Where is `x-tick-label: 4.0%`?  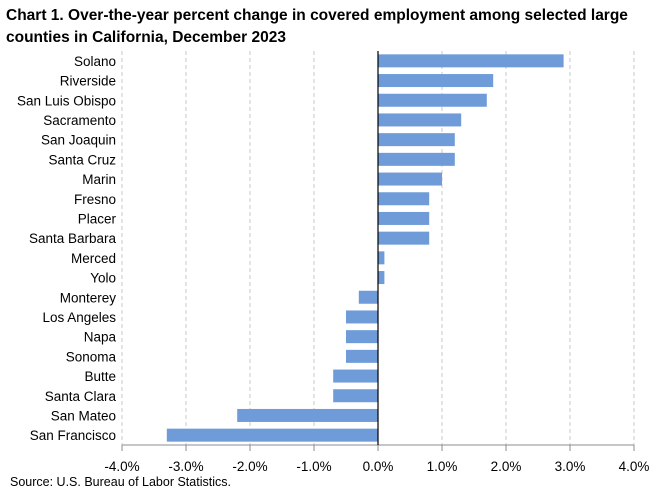 x-tick-label: 4.0% is located at coordinates (634, 466).